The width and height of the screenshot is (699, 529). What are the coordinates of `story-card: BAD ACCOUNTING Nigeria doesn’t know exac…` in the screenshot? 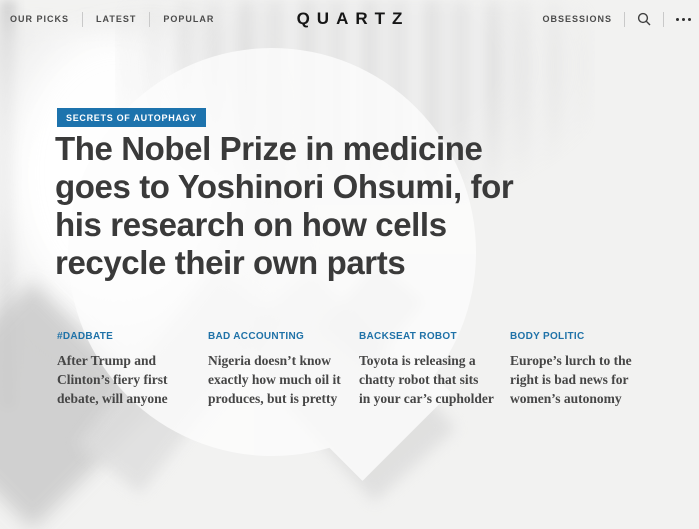 It's located at (279, 369).